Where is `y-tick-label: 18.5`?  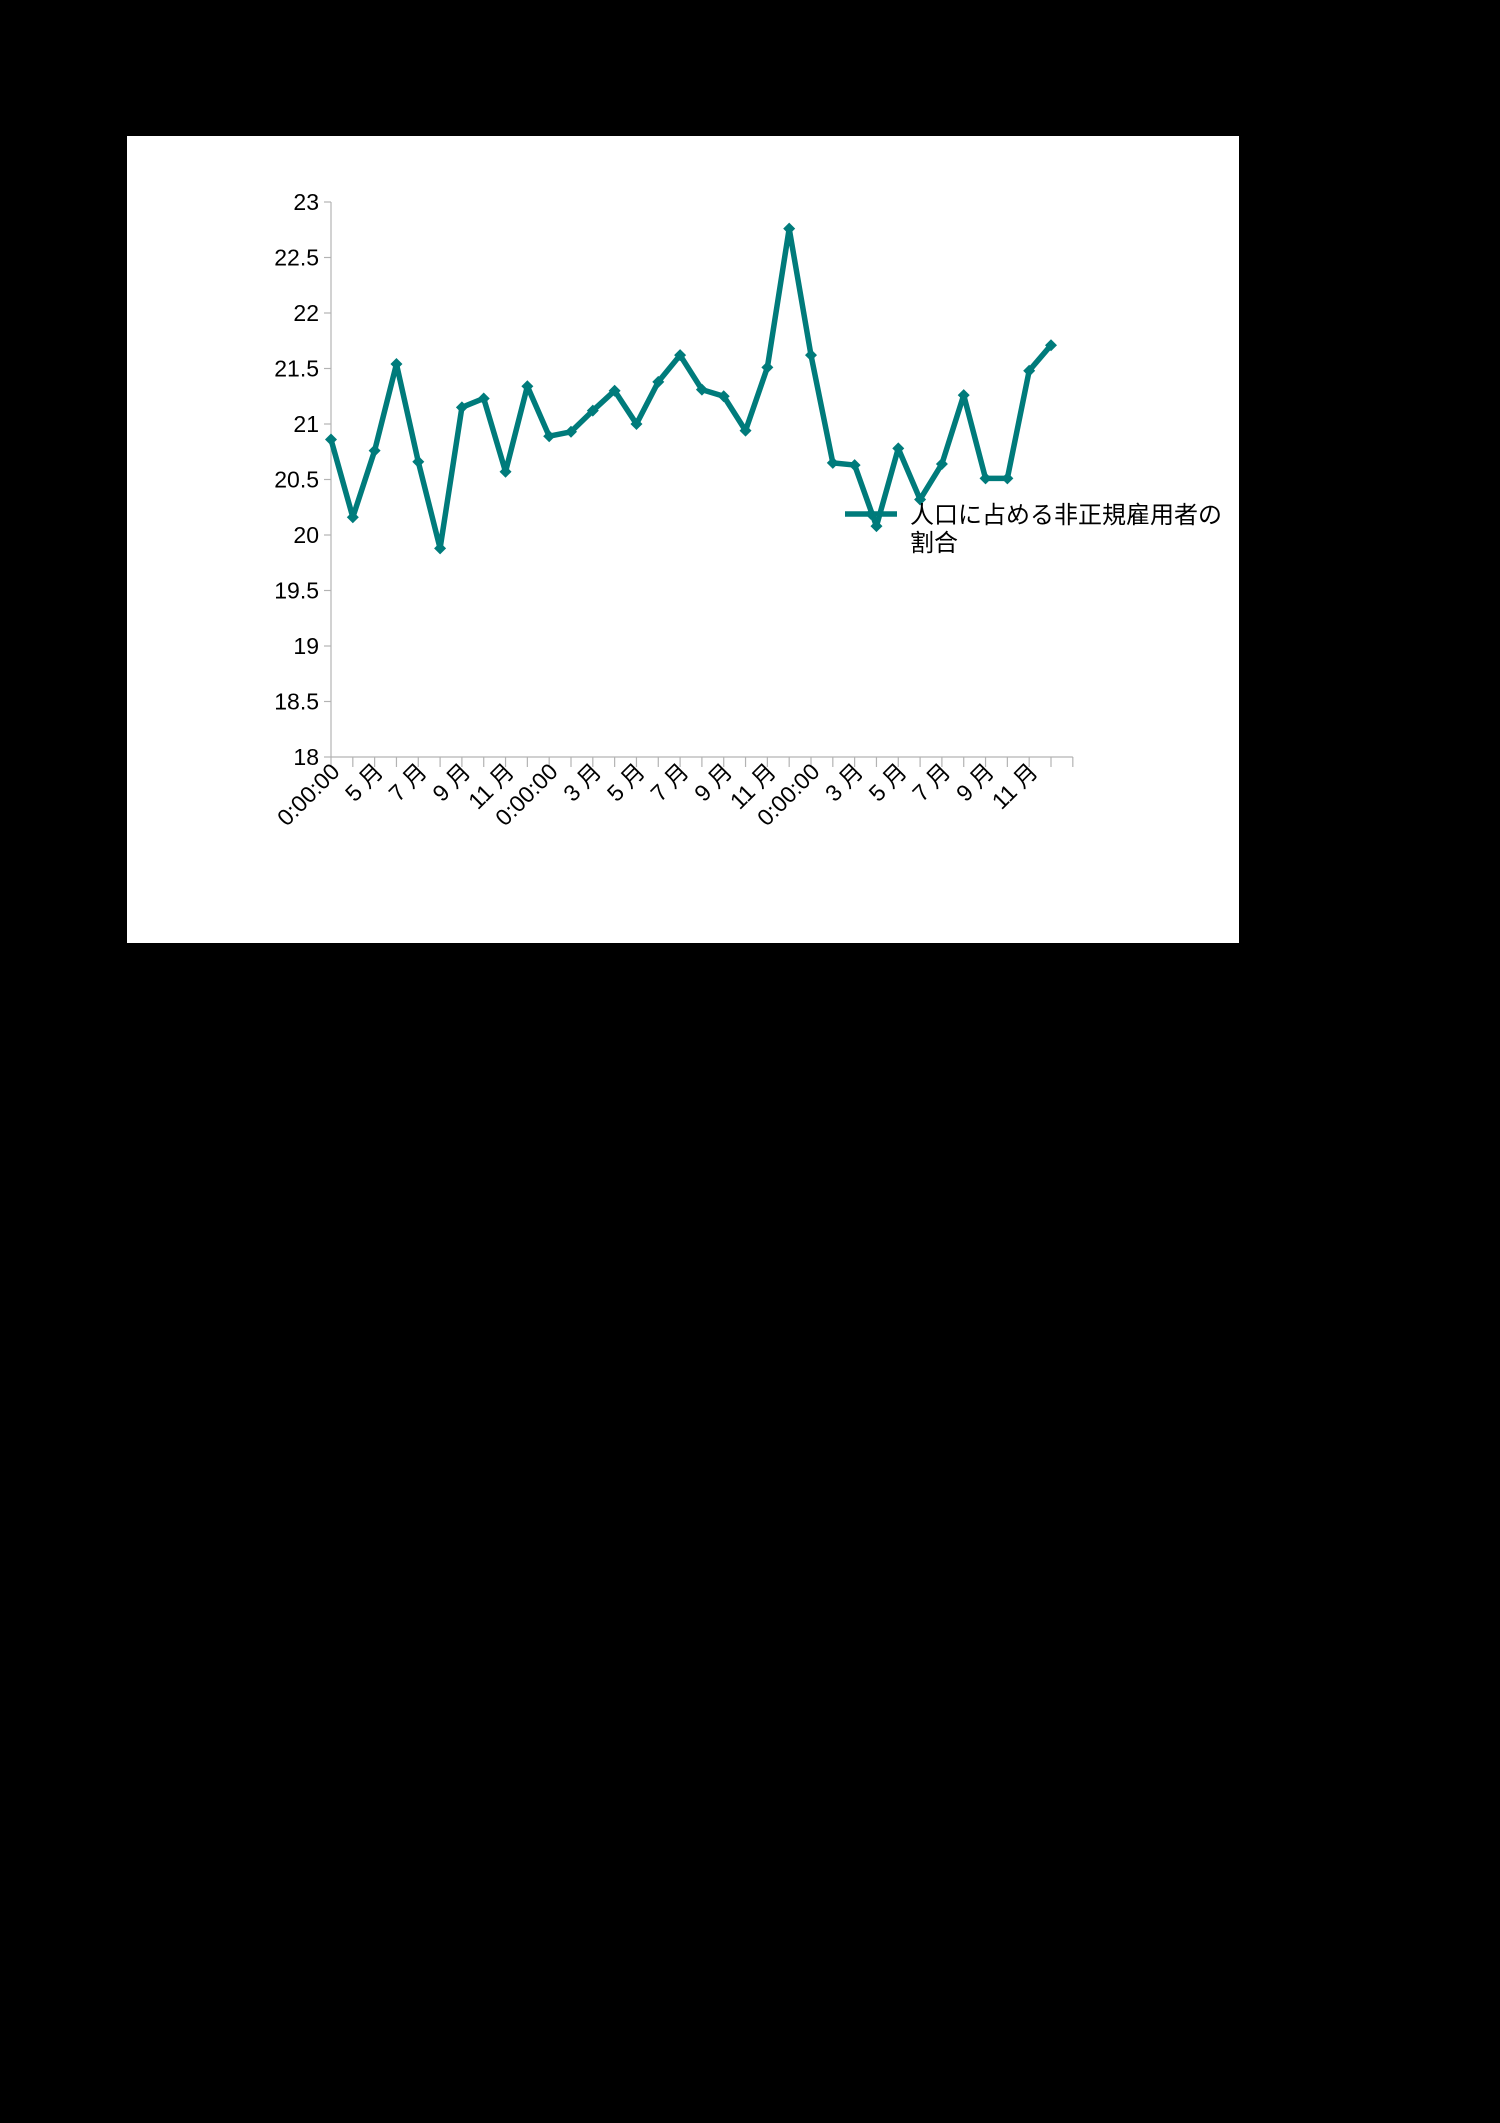 y-tick-label: 18.5 is located at coordinates (296, 702).